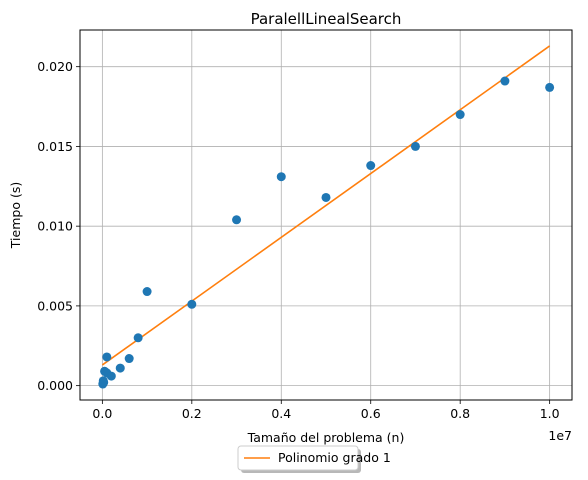 This screenshot has width=588, height=480. What do you see at coordinates (371, 413) in the screenshot?
I see `x-tick-label: 0.6` at bounding box center [371, 413].